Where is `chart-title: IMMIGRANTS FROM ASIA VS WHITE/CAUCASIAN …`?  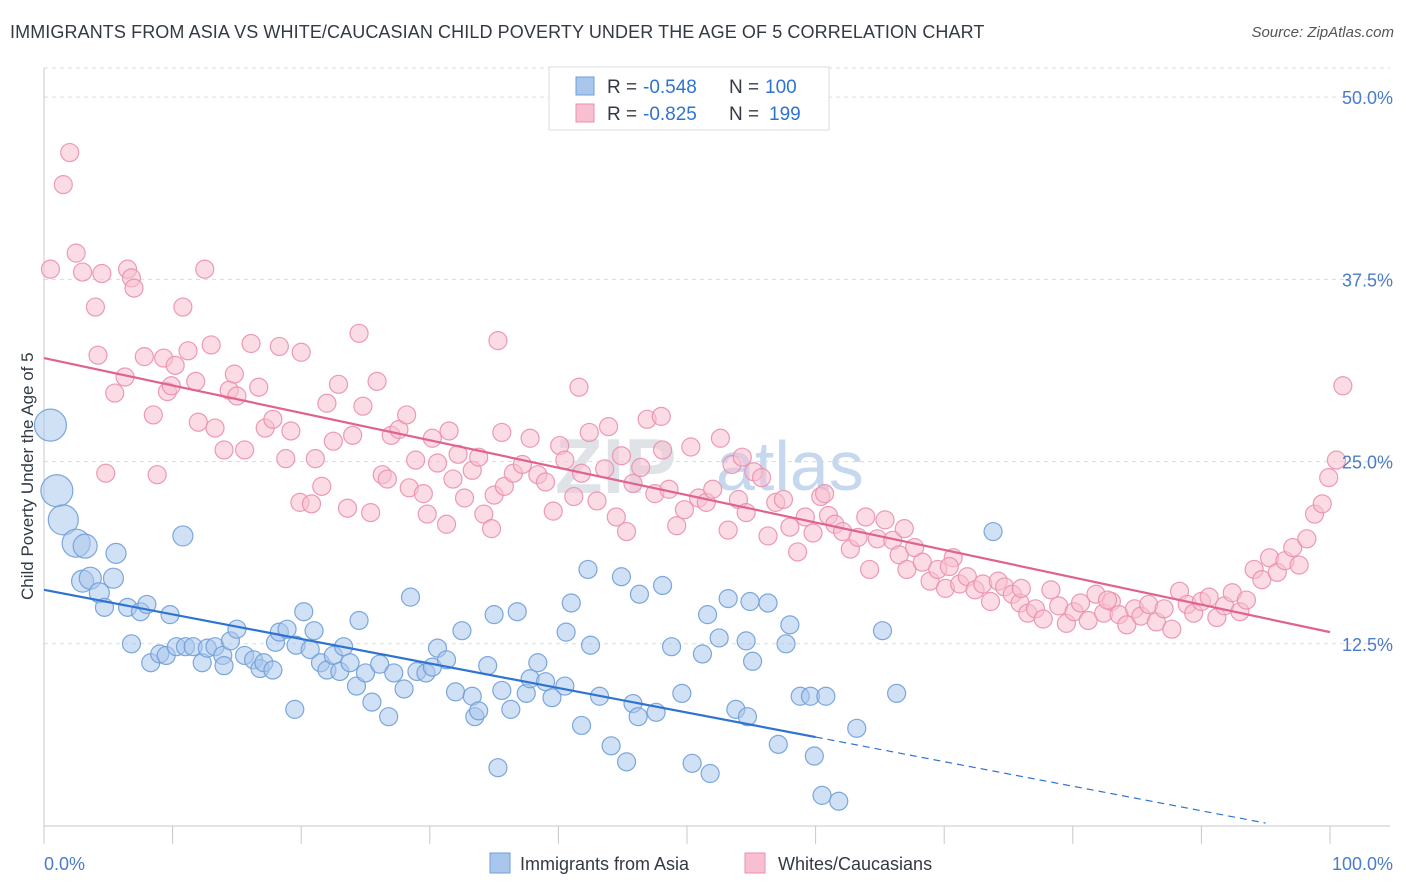 chart-title: IMMIGRANTS FROM ASIA VS WHITE/CAUCASIAN … is located at coordinates (497, 32).